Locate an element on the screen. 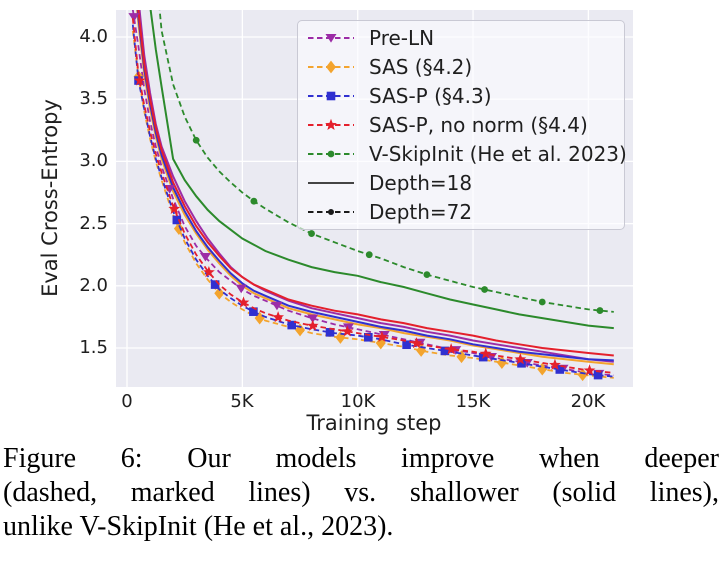 The image size is (727, 567). y-tick-3.5: 3.5 is located at coordinates (93, 98).